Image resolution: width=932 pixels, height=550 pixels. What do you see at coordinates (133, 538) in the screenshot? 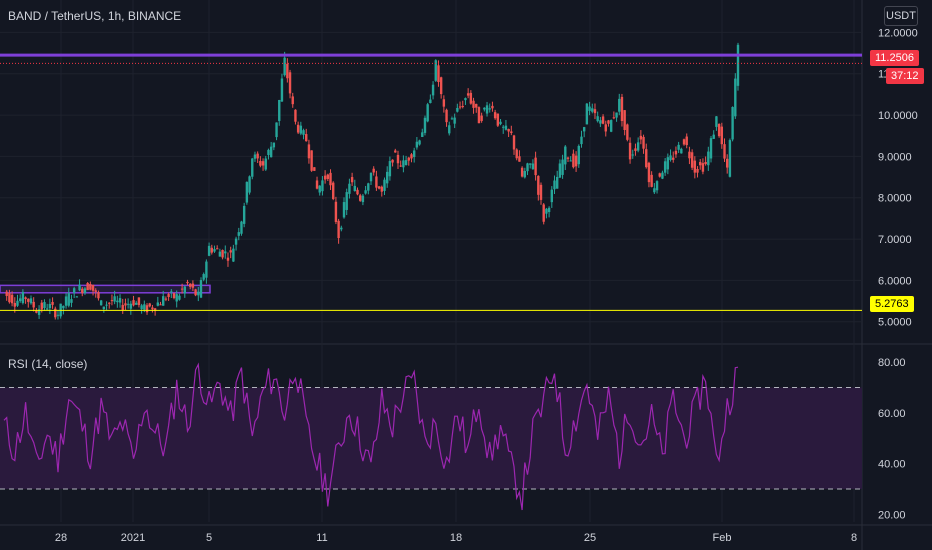
I see `time-tick-label: 2021` at bounding box center [133, 538].